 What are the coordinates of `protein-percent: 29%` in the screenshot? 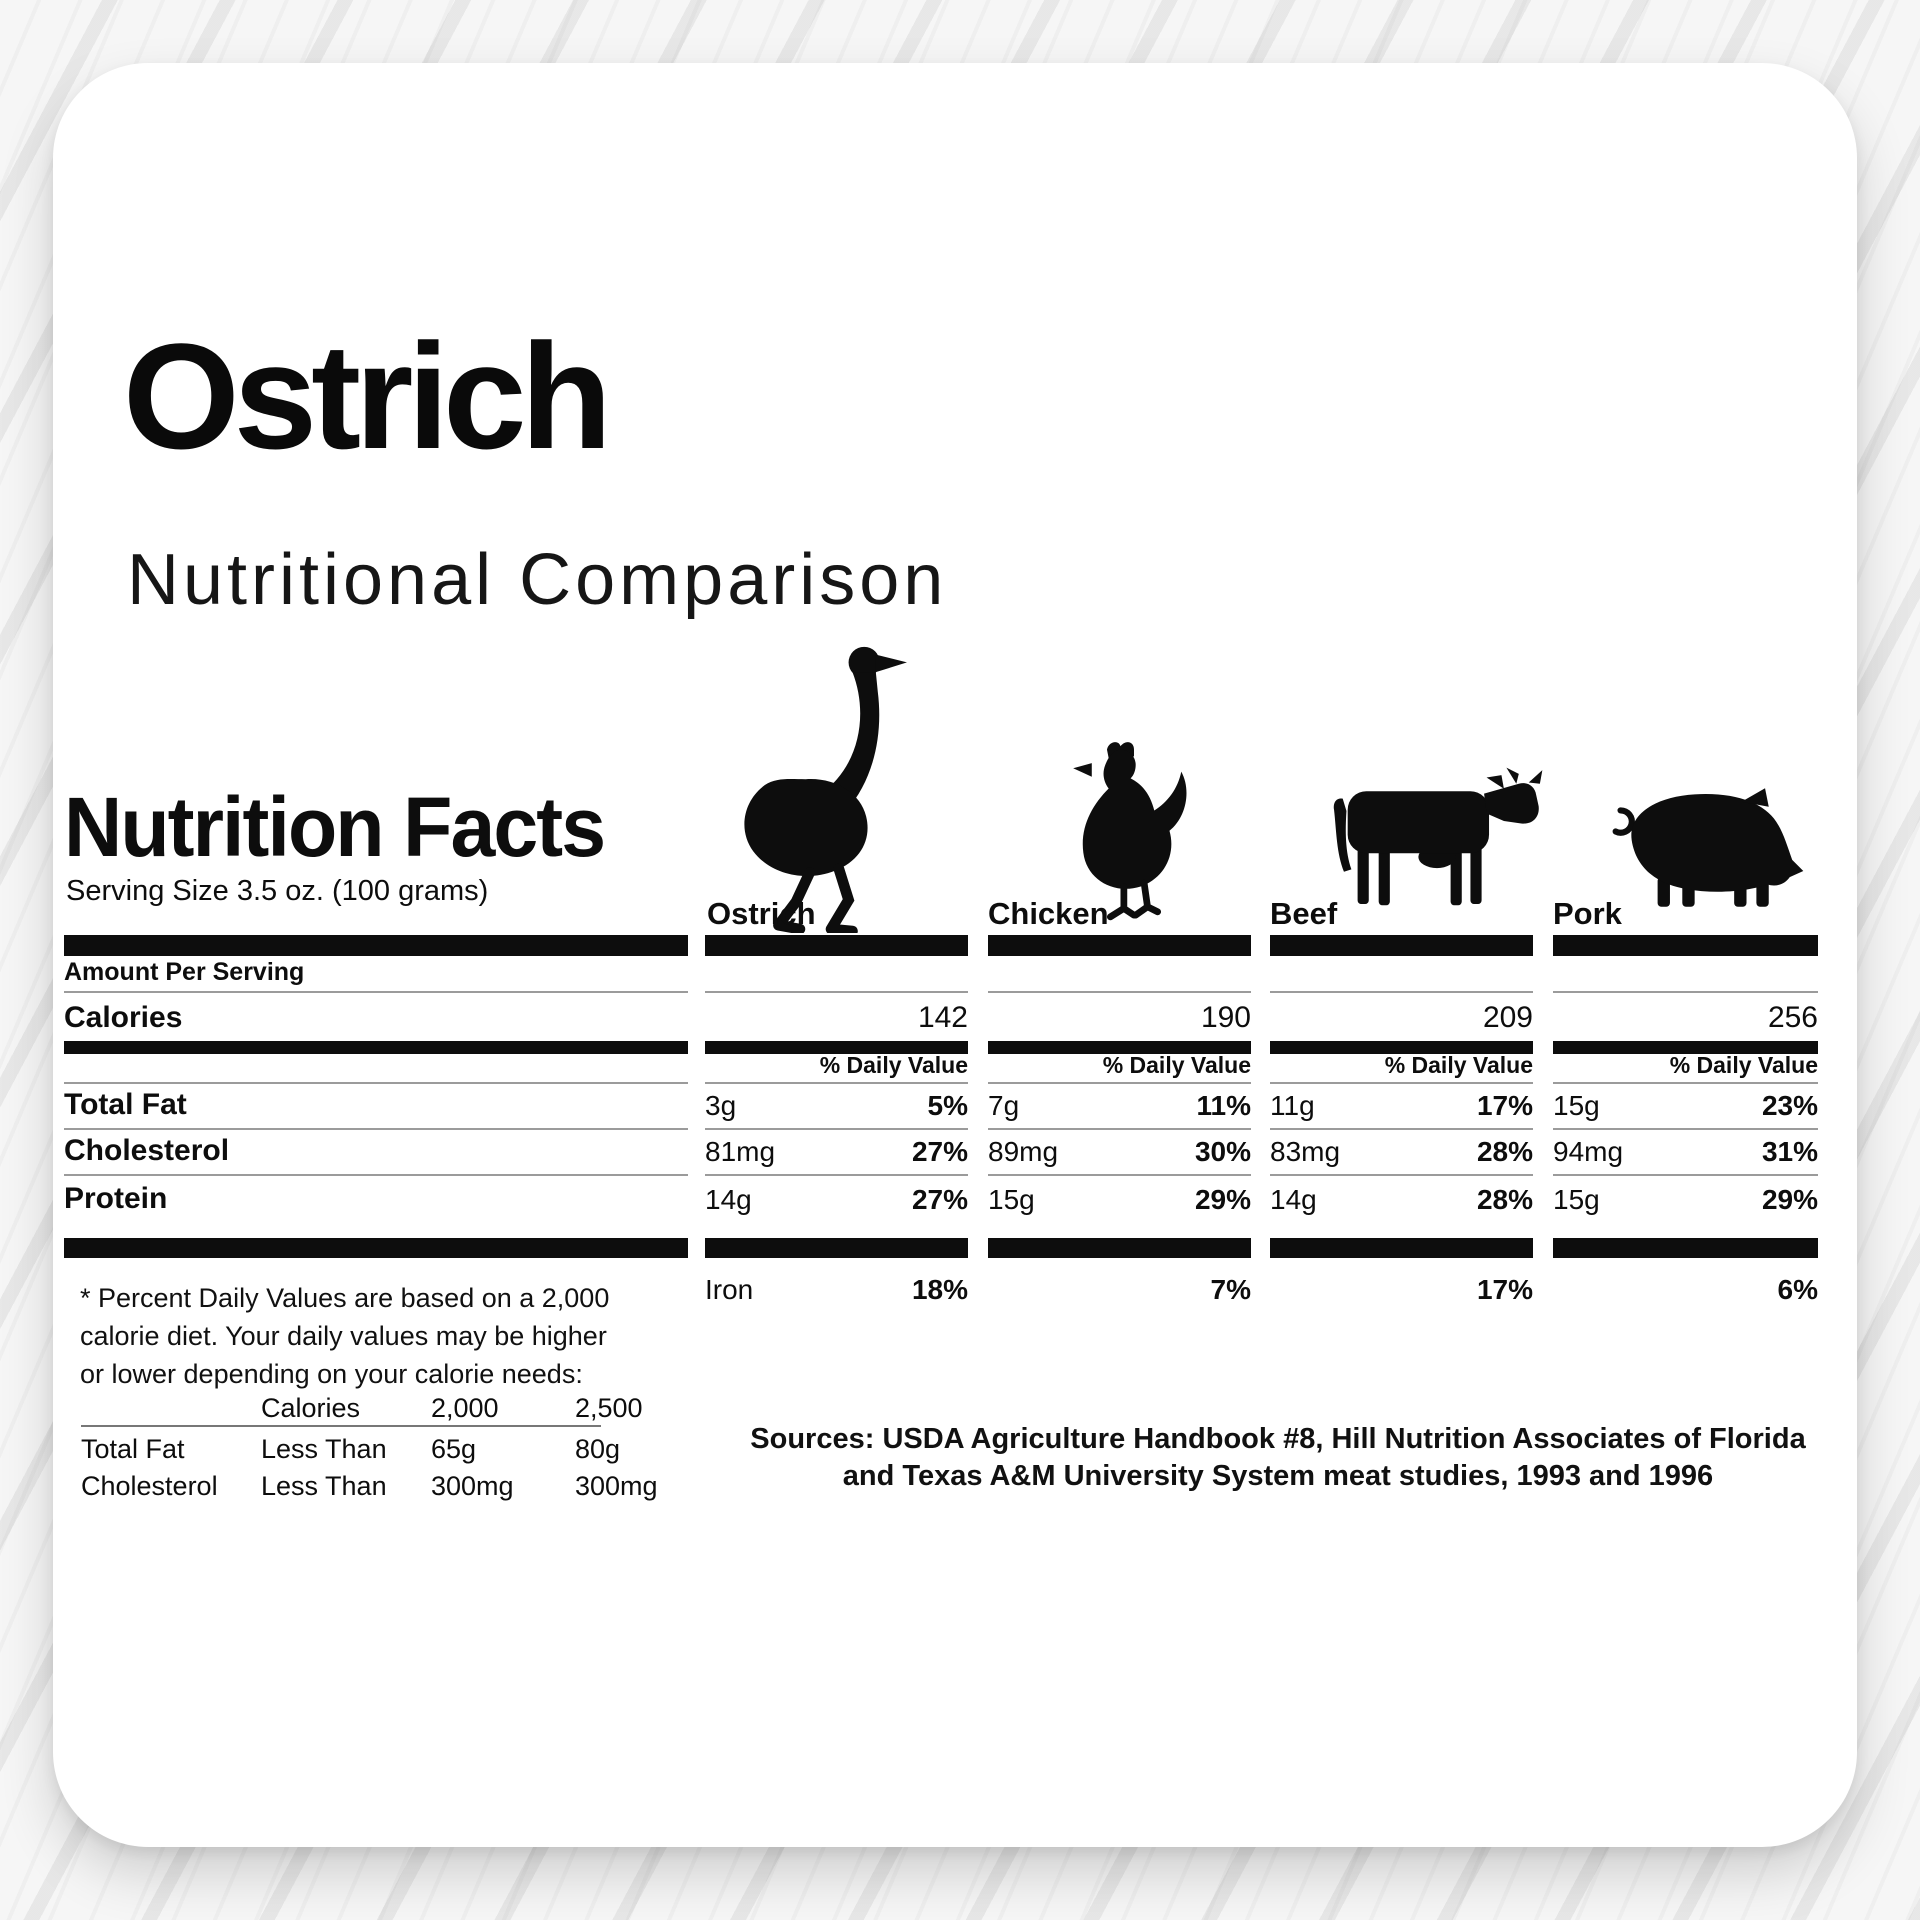 It's located at (1222, 1199).